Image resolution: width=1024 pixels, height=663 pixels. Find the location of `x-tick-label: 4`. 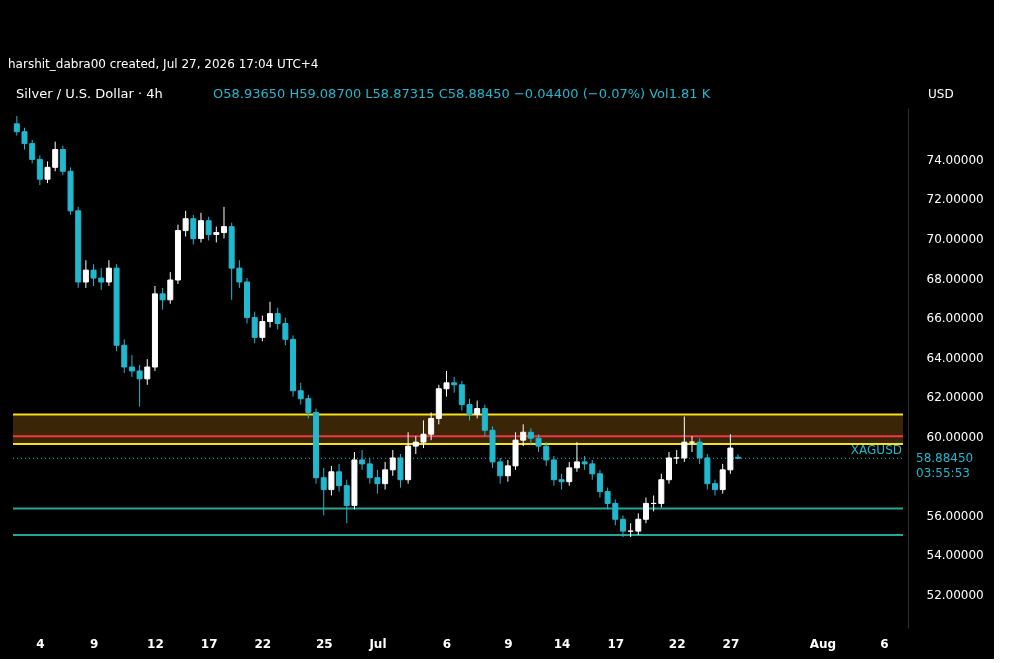

x-tick-label: 4 is located at coordinates (40, 643).